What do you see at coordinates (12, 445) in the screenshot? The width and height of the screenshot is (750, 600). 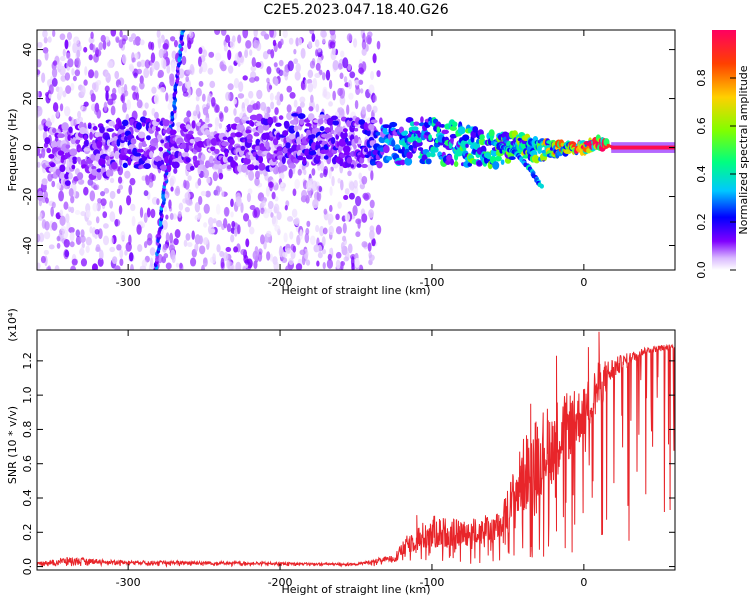 I see `snr-ylabel: SNR (10 * v/v)` at bounding box center [12, 445].